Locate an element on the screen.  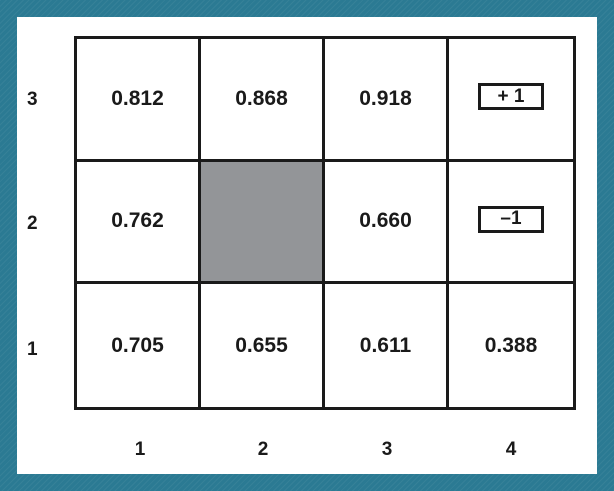
terminal-reward-positive: + 1 is located at coordinates (511, 97).